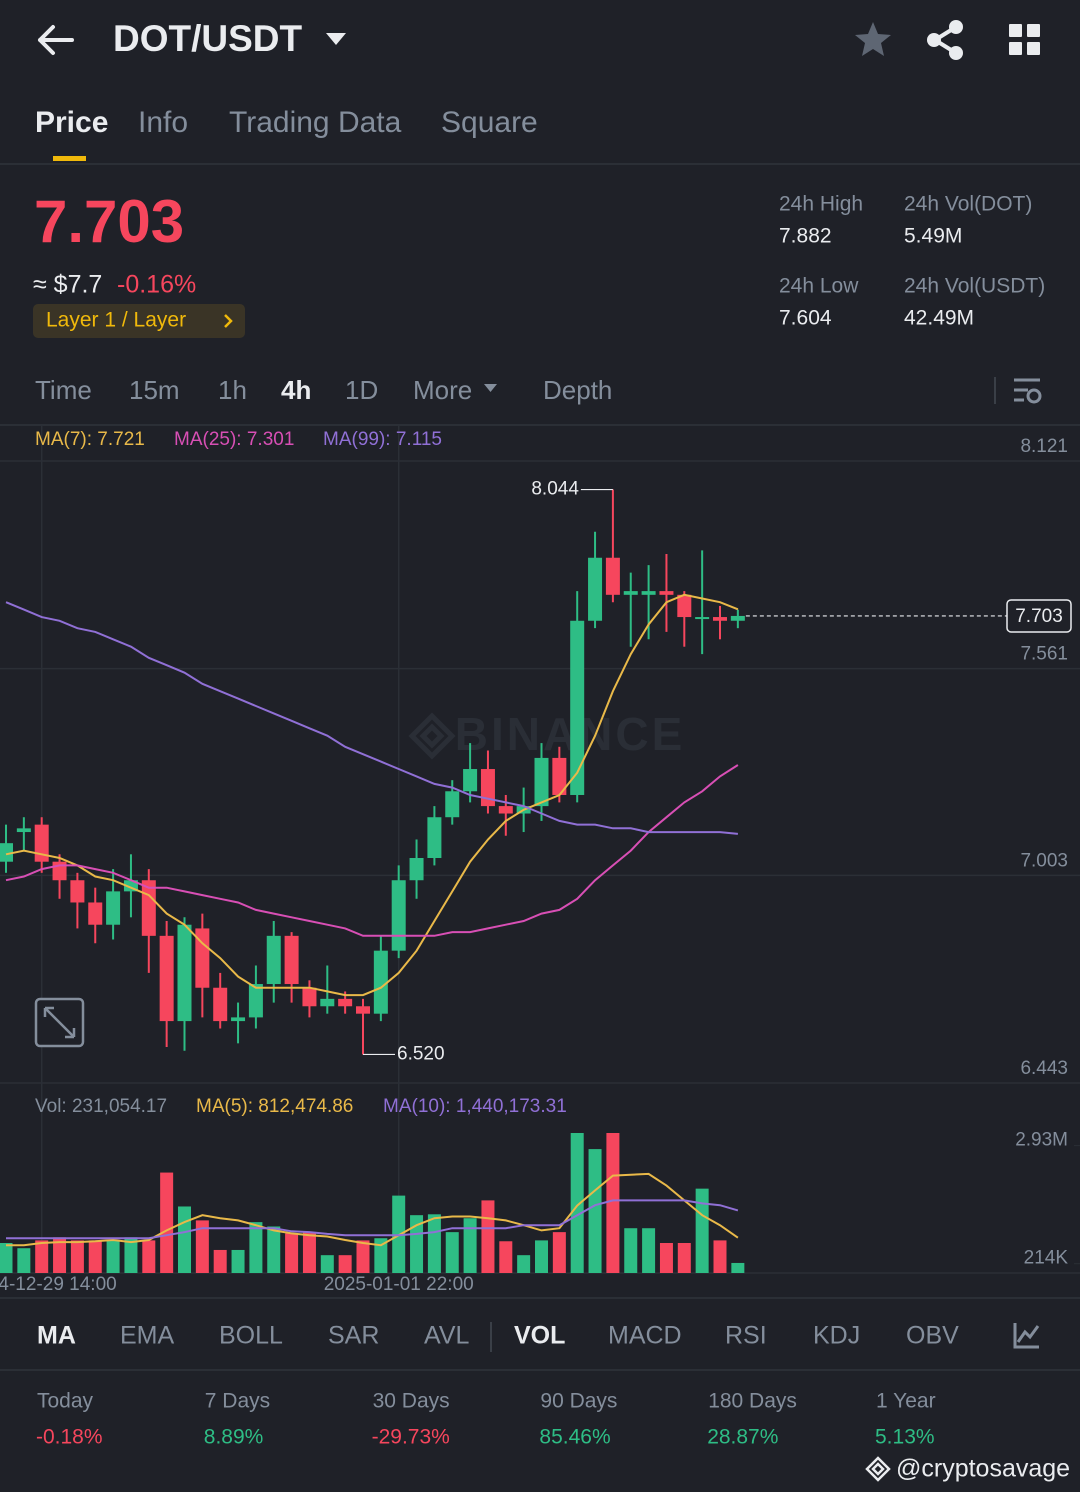 Image resolution: width=1080 pixels, height=1492 pixels. Describe the element at coordinates (251, 1336) in the screenshot. I see `indicator: BOLL` at that location.